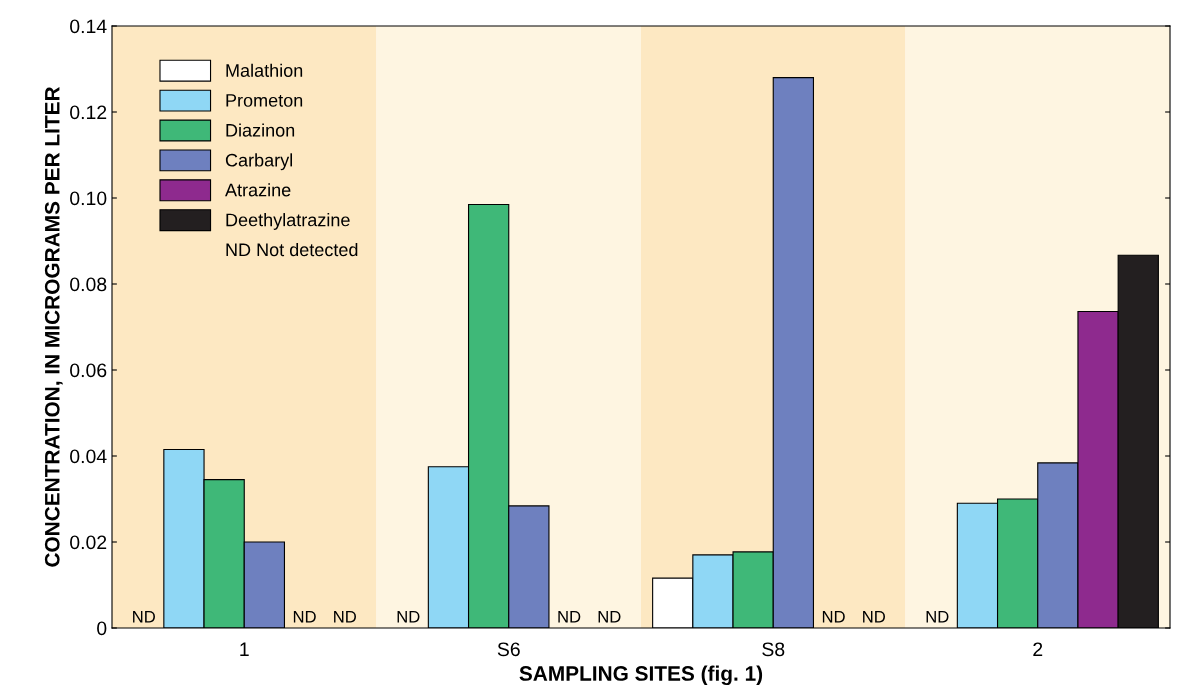 The height and width of the screenshot is (698, 1182). Describe the element at coordinates (88, 456) in the screenshot. I see `y-tick-label: 0.04` at that location.